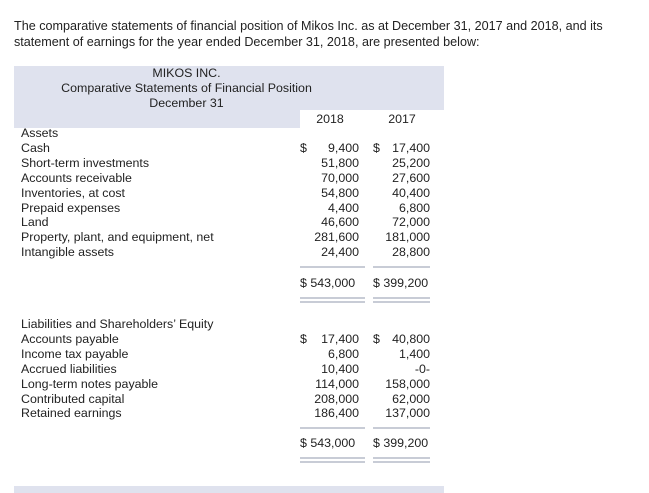  Describe the element at coordinates (336, 399) in the screenshot. I see `liability-value-2018: 208,000` at that location.